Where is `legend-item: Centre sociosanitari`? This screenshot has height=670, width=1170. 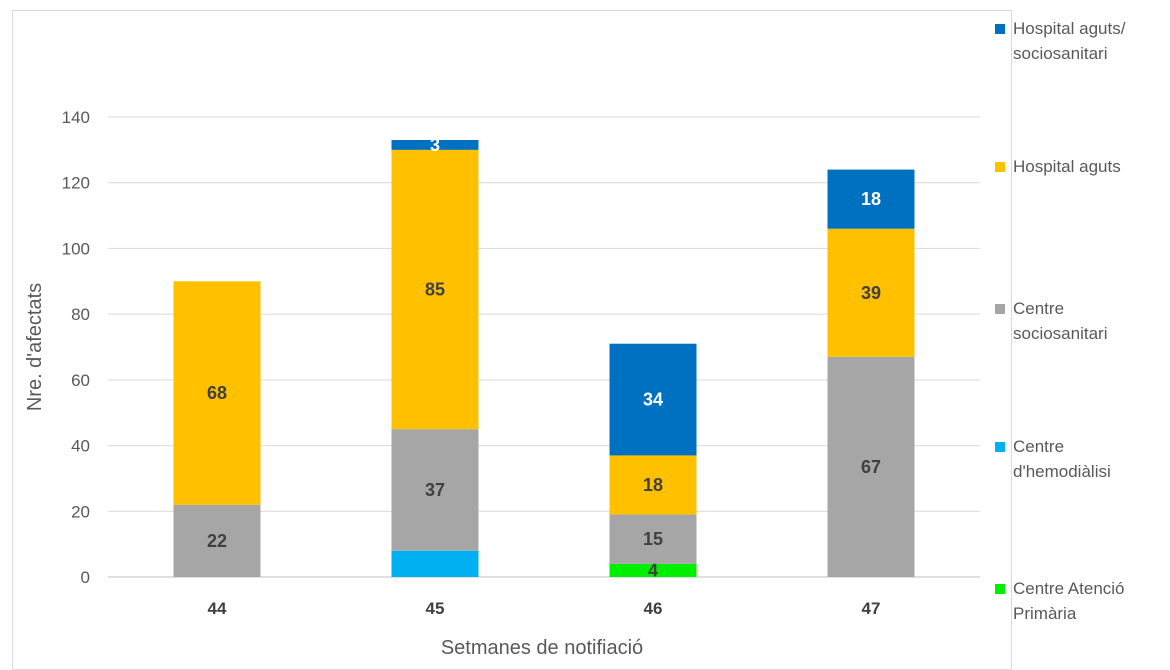
legend-item: Centre sociosanitari is located at coordinates (1082, 321).